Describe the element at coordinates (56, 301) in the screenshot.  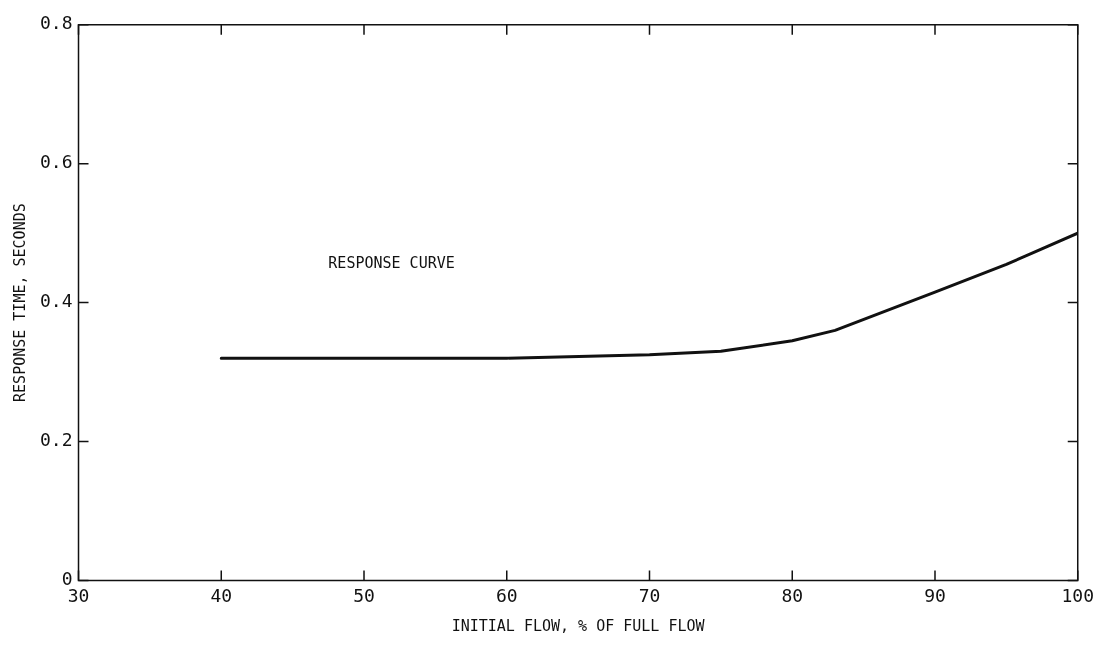
I see `y-tick-label: 0.4` at that location.